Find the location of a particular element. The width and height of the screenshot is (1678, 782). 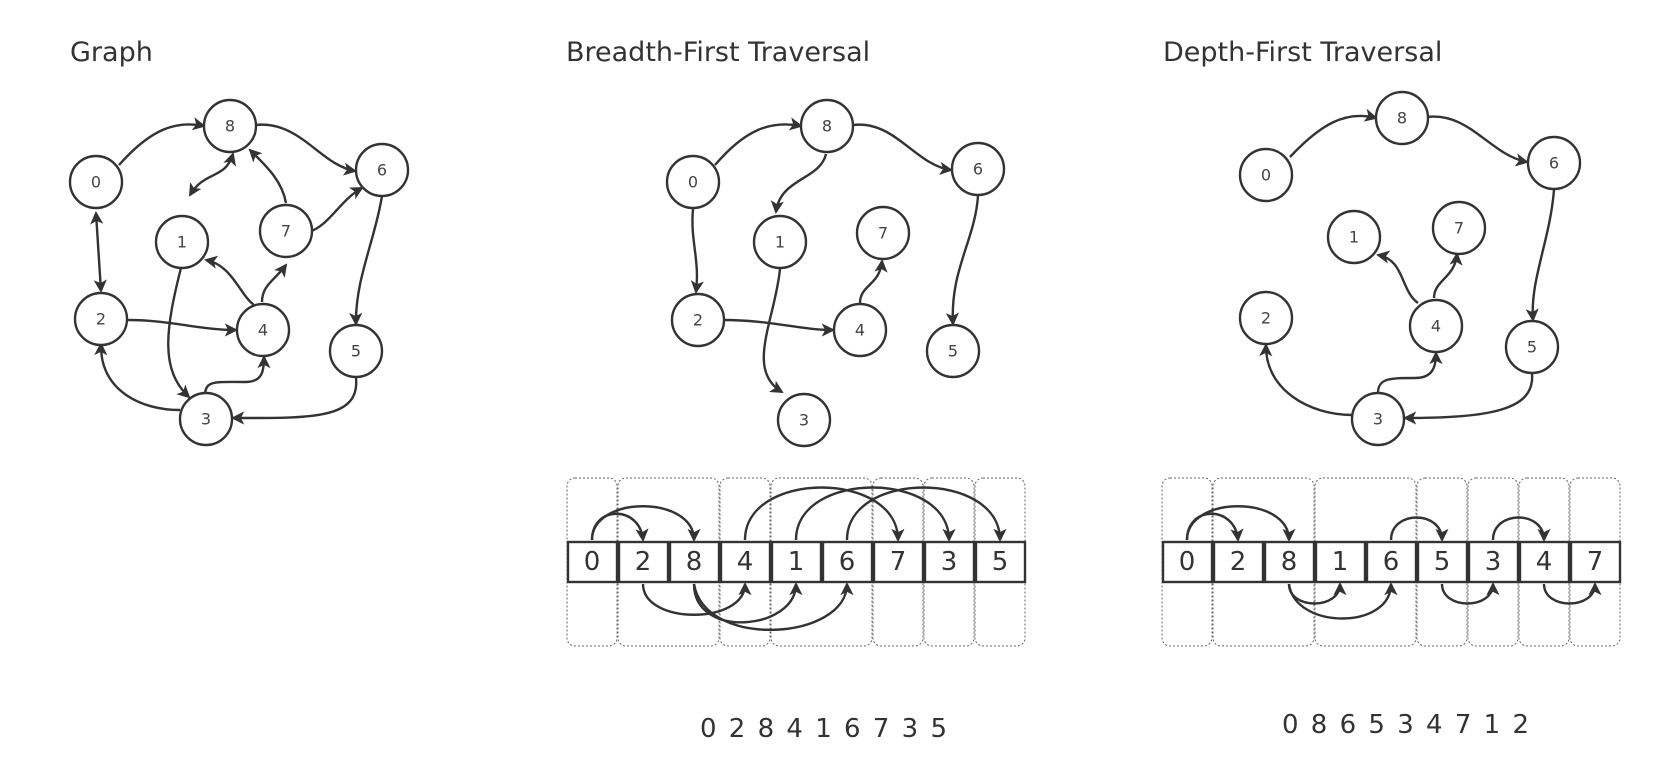

bfs-node-4: 4 is located at coordinates (860, 330).